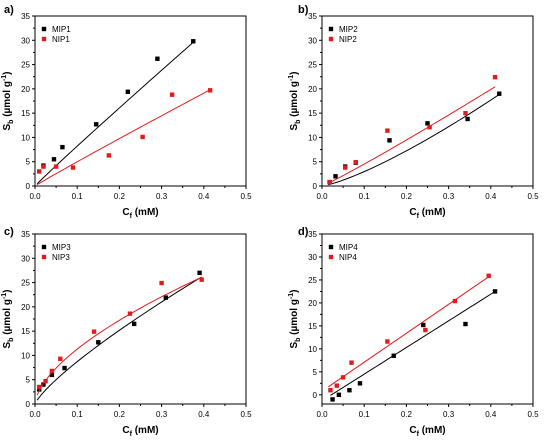 This screenshot has height=440, width=550. Describe the element at coordinates (348, 247) in the screenshot. I see `legend-label: MIP4` at that location.